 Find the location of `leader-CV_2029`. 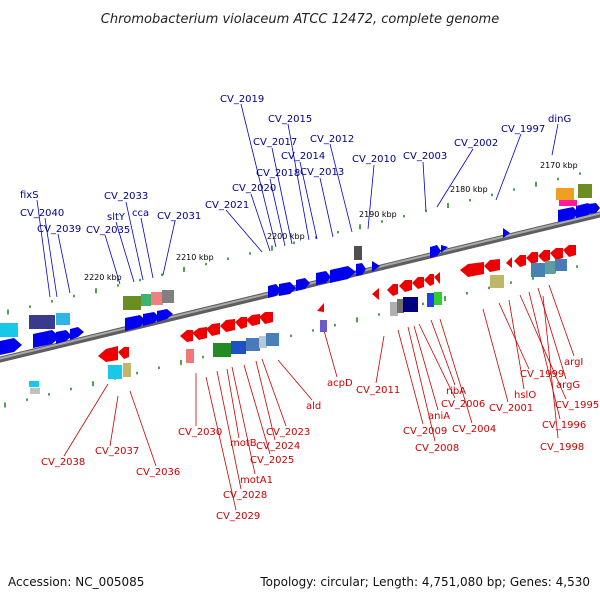

leader-CV_2029 is located at coordinates (221, 443).